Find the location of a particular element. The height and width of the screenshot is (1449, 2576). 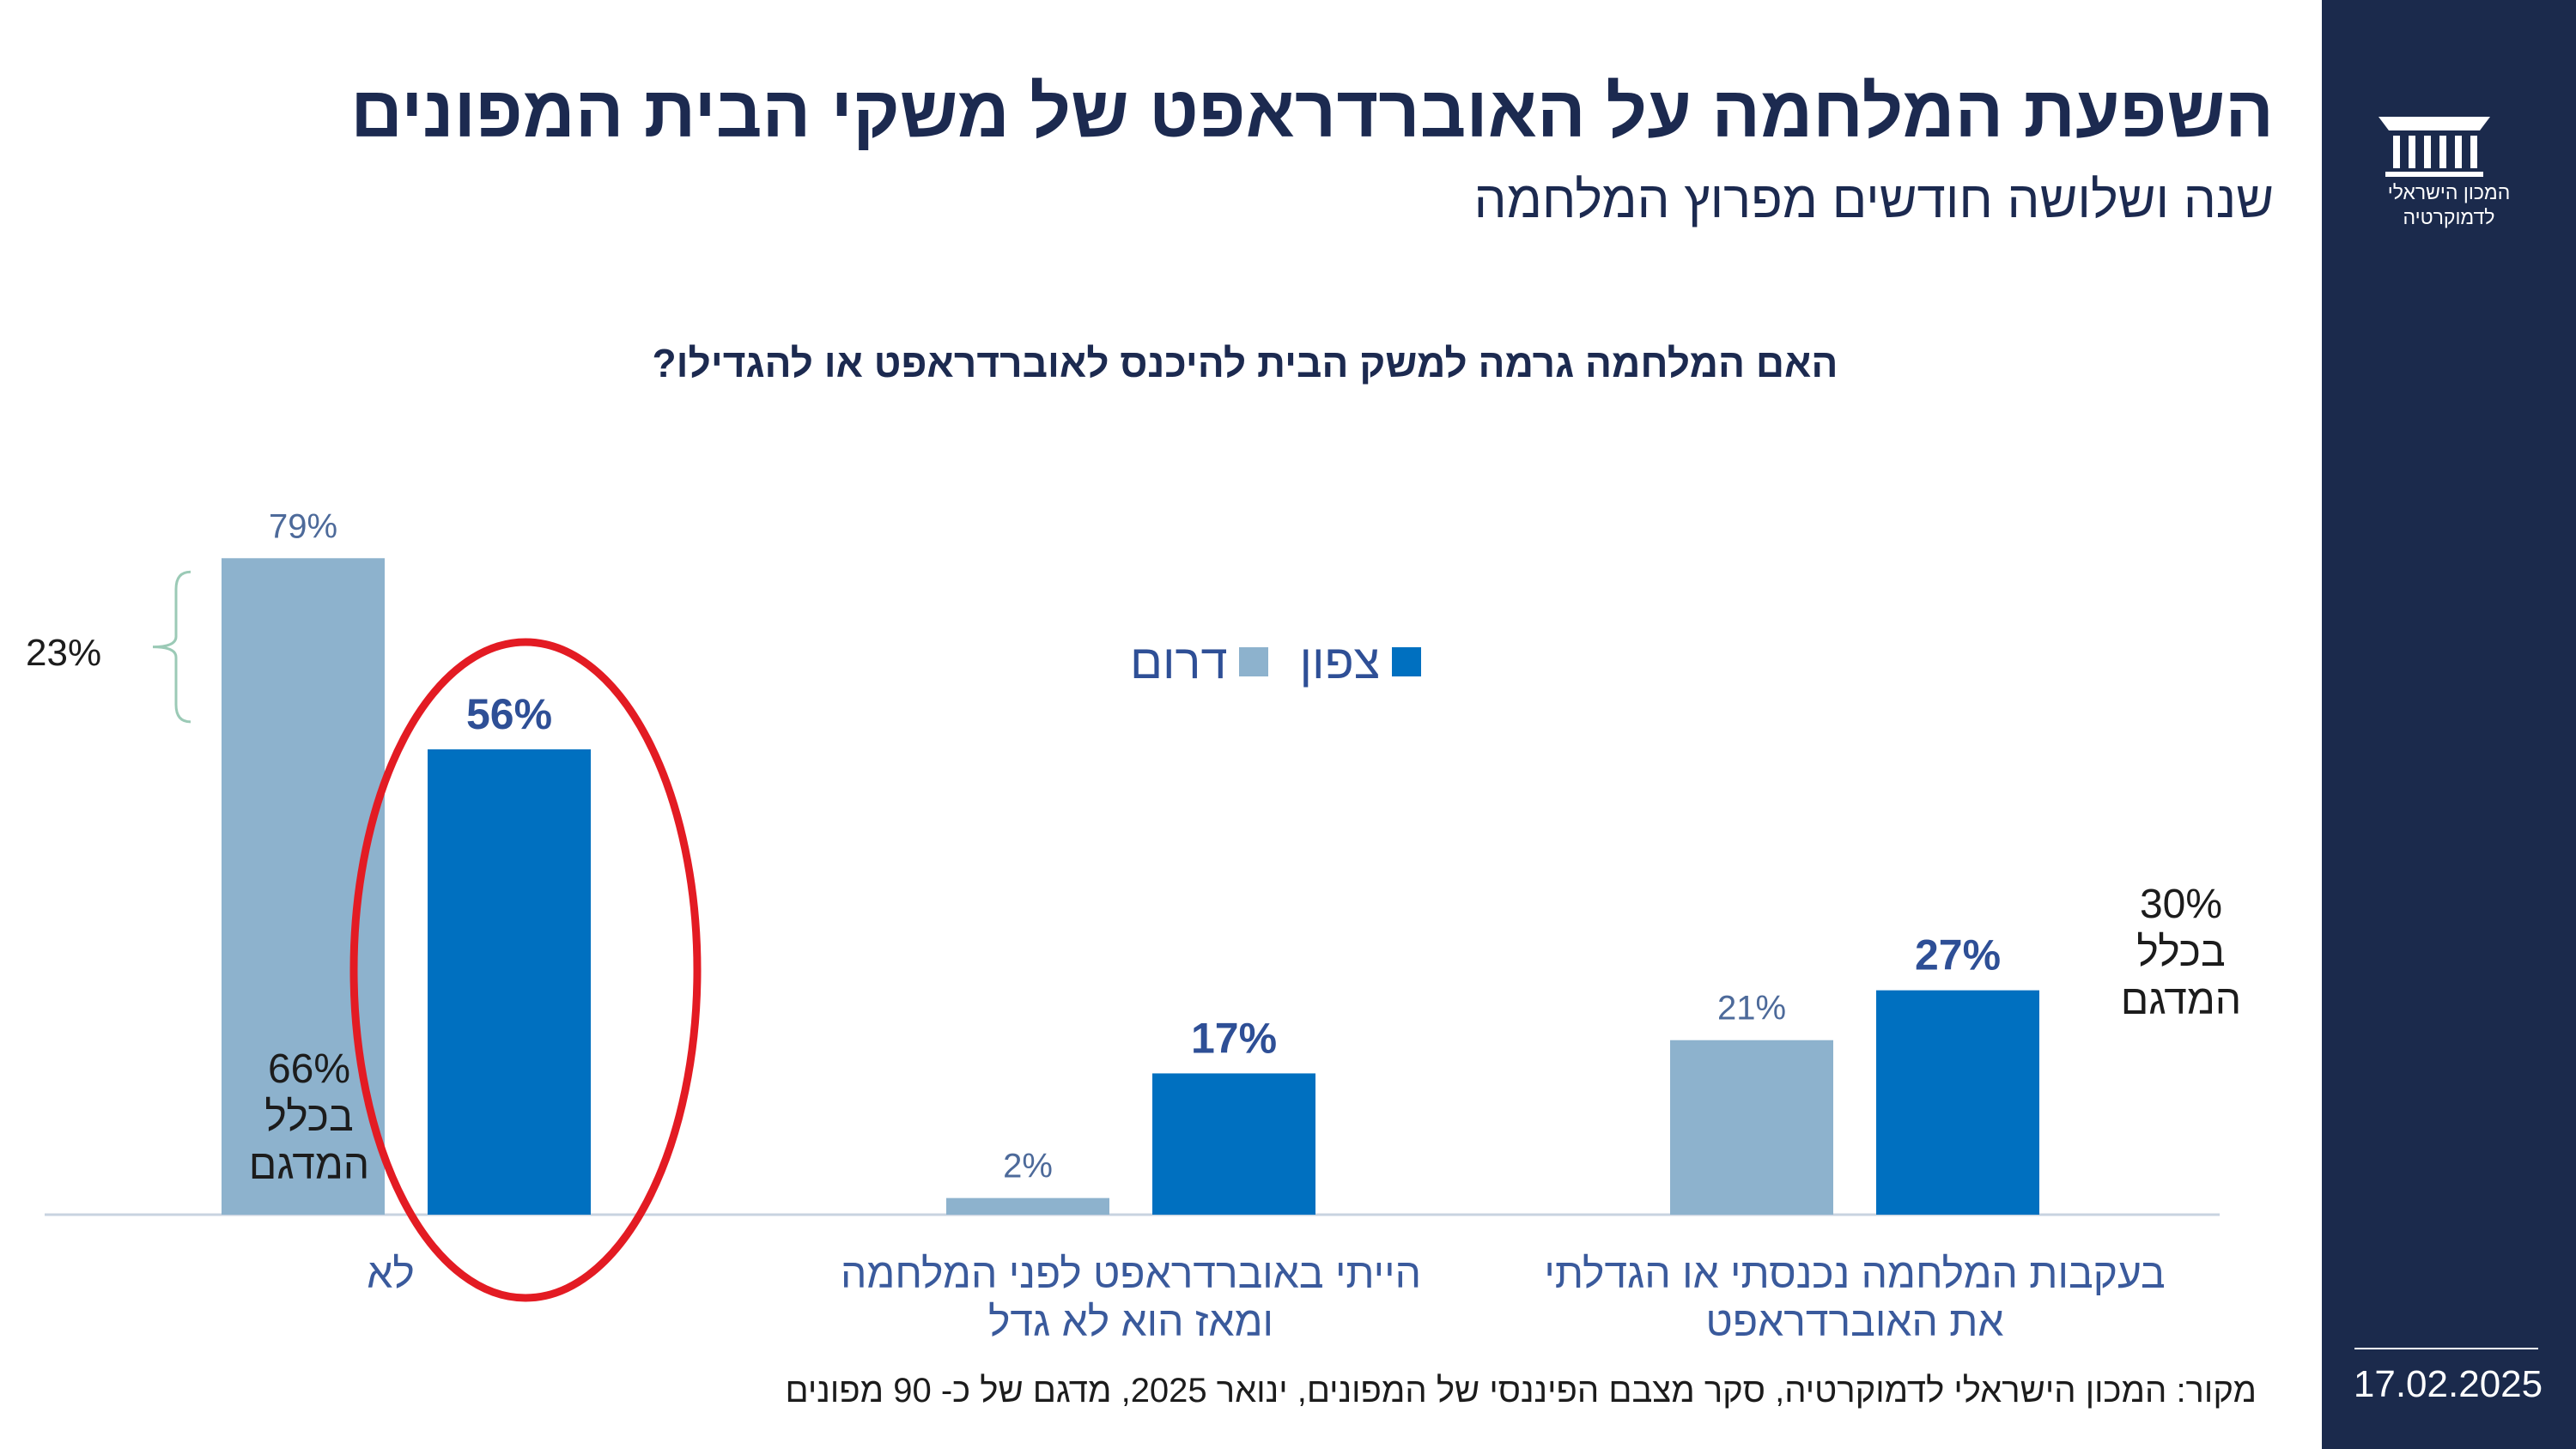

overall-increased-line3: המדגם is located at coordinates (2181, 1001).